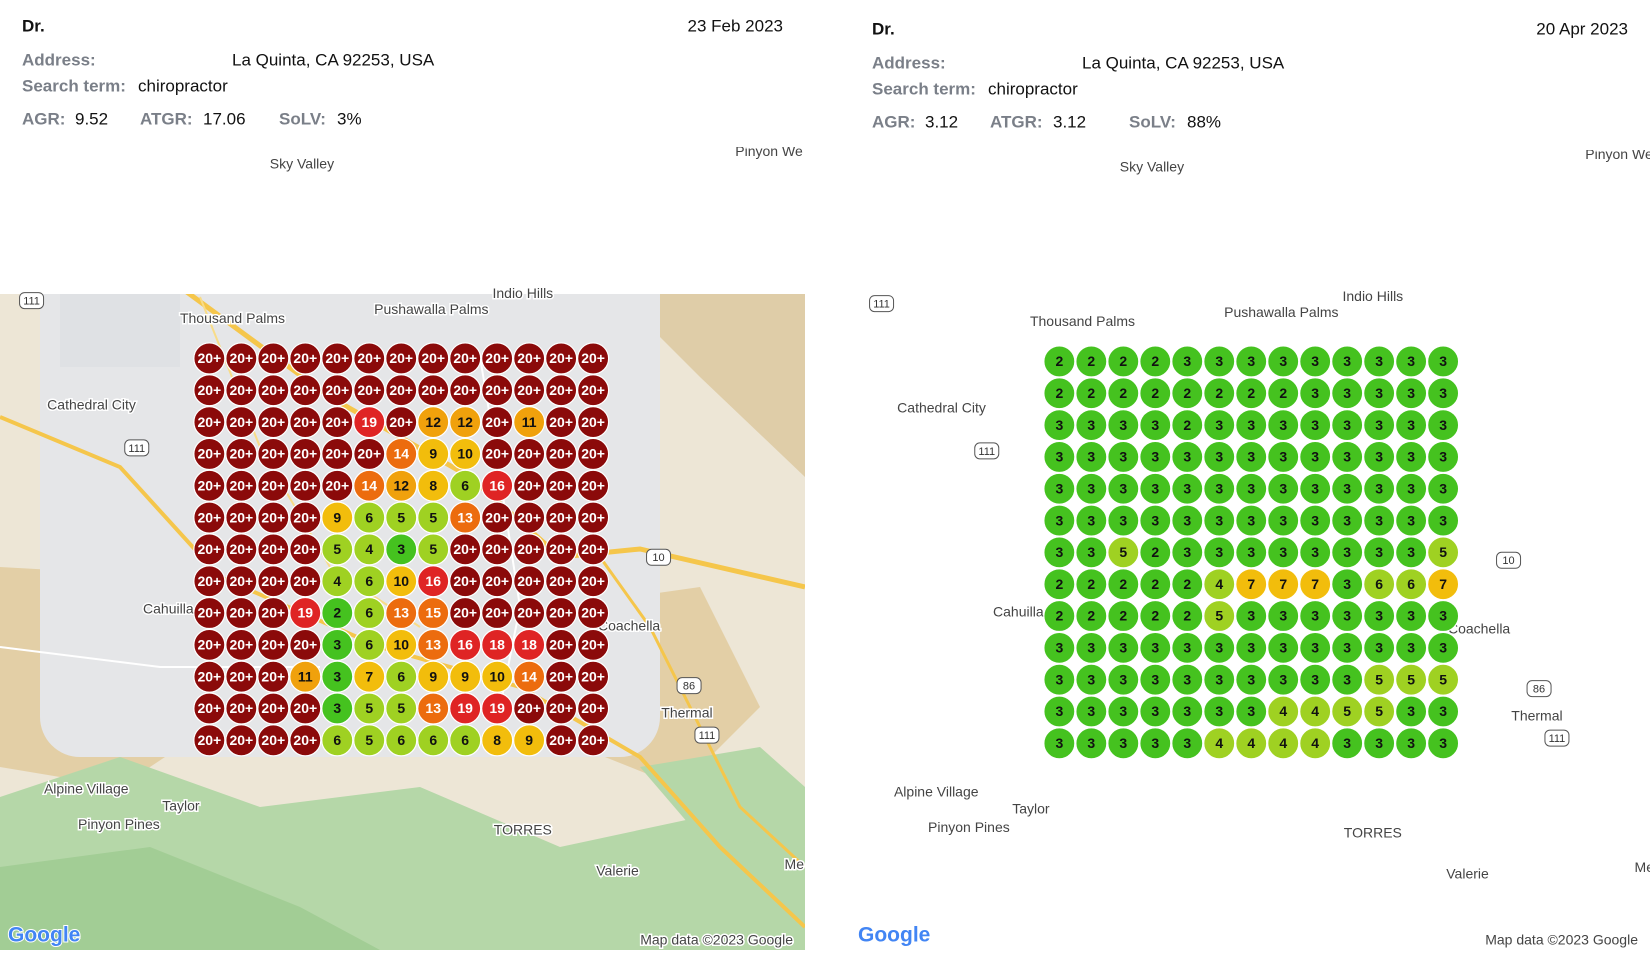 This screenshot has width=1650, height=955. What do you see at coordinates (74, 85) in the screenshot?
I see `search-label: Search term:` at bounding box center [74, 85].